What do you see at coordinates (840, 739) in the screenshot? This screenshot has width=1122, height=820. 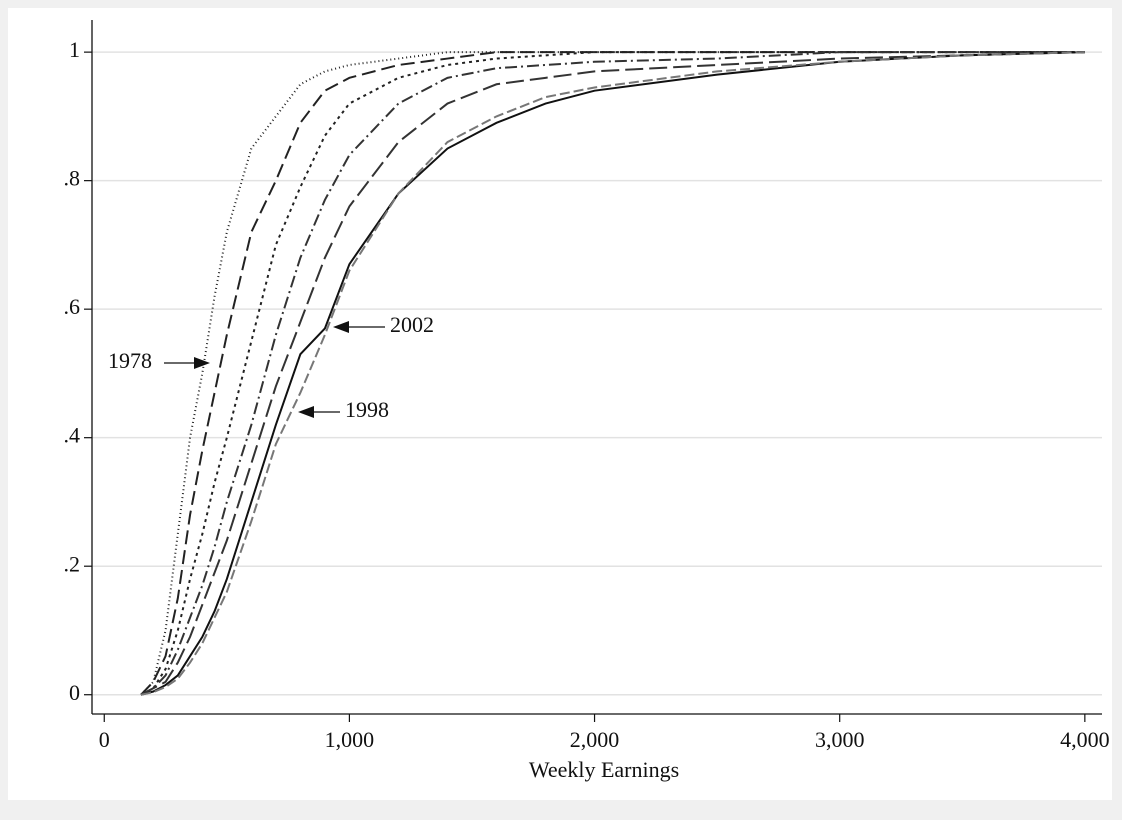 I see `x-tick-label: 3,000` at bounding box center [840, 739].